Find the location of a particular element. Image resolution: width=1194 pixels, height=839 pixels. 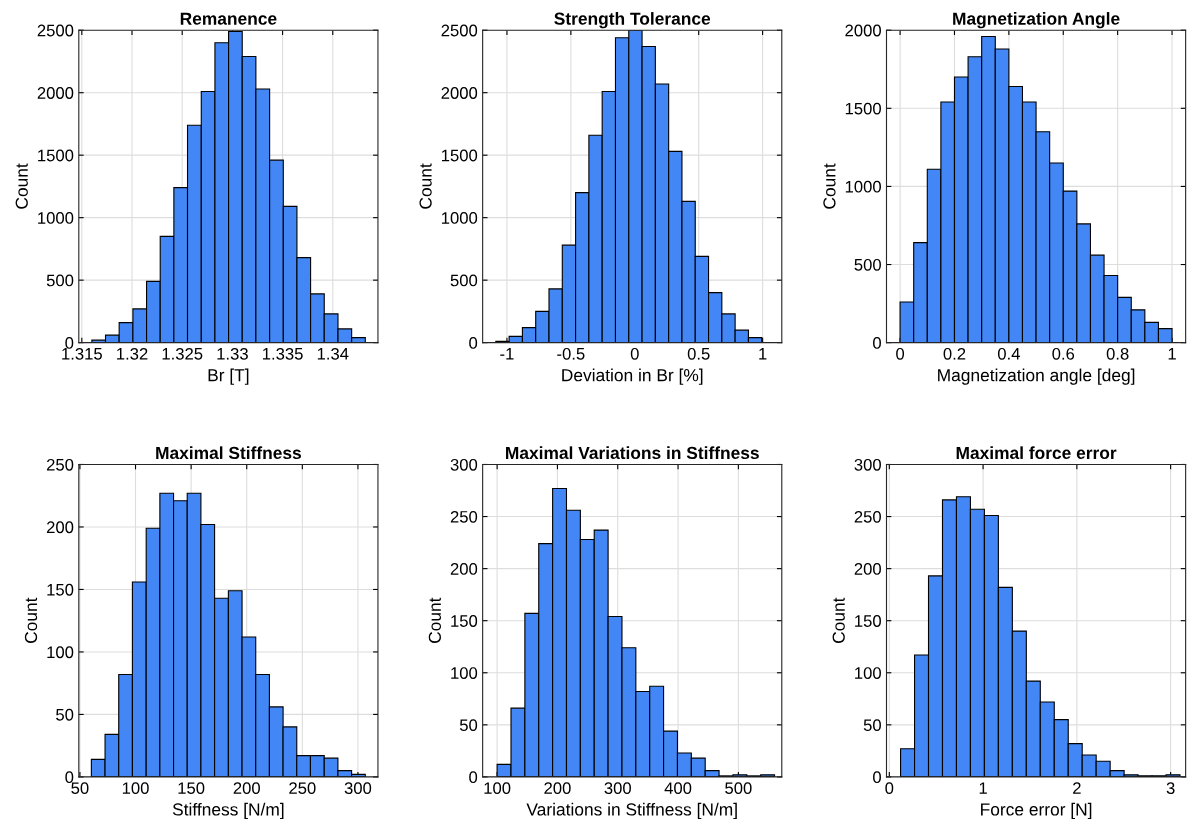

x-tick-label: 0.5 is located at coordinates (698, 353).